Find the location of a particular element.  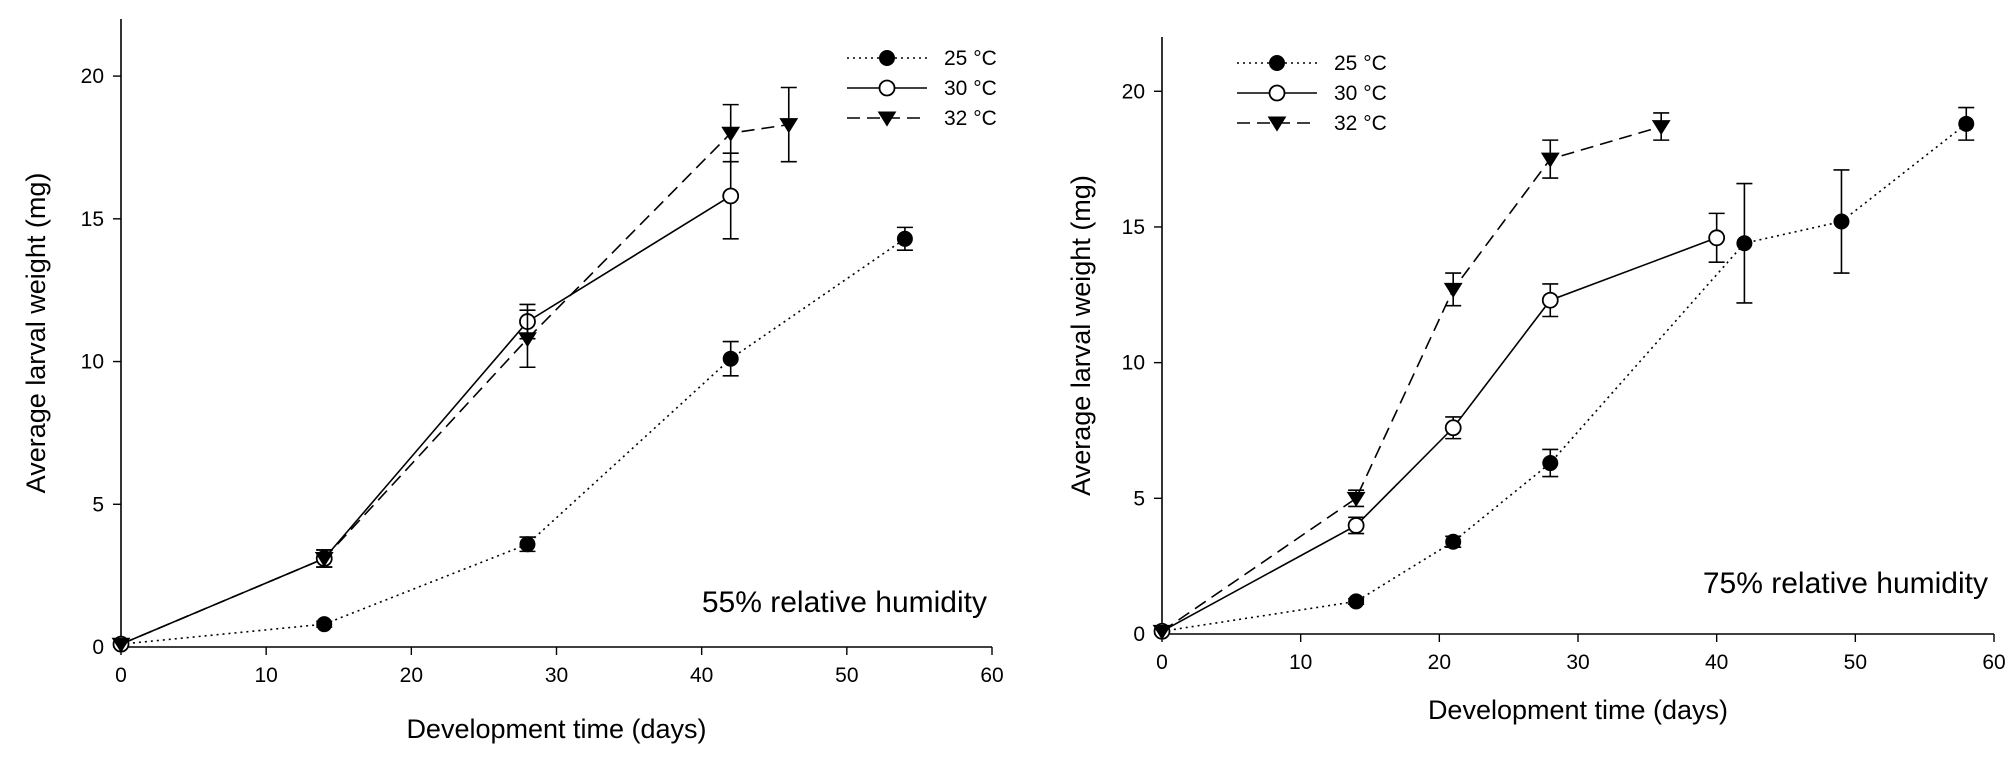

humidity-annotation: 75% relative humidity is located at coordinates (1845, 583).